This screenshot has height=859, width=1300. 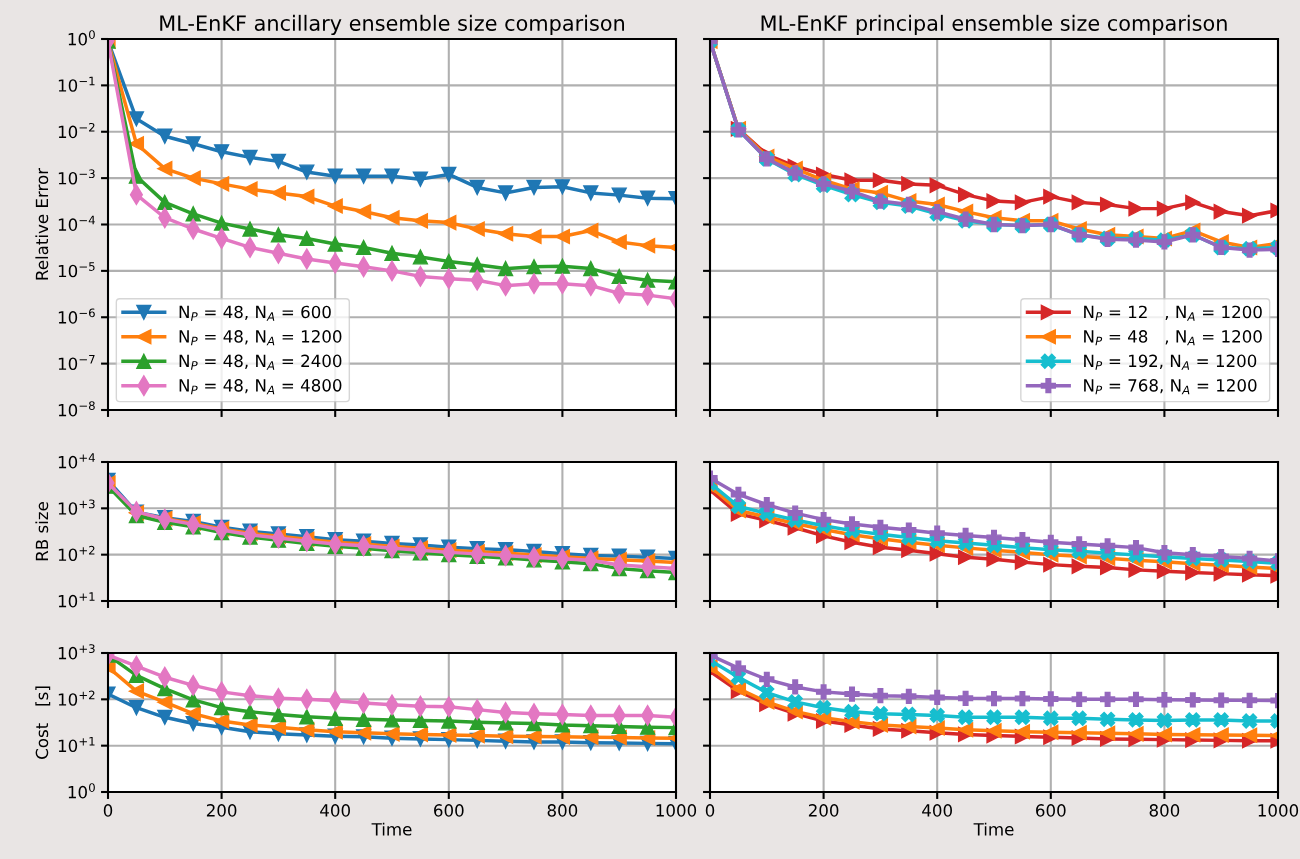 I want to click on legend-label: N$_{P}$ = 12 , N$_{A}$ = 1200, so click(x=1173, y=313).